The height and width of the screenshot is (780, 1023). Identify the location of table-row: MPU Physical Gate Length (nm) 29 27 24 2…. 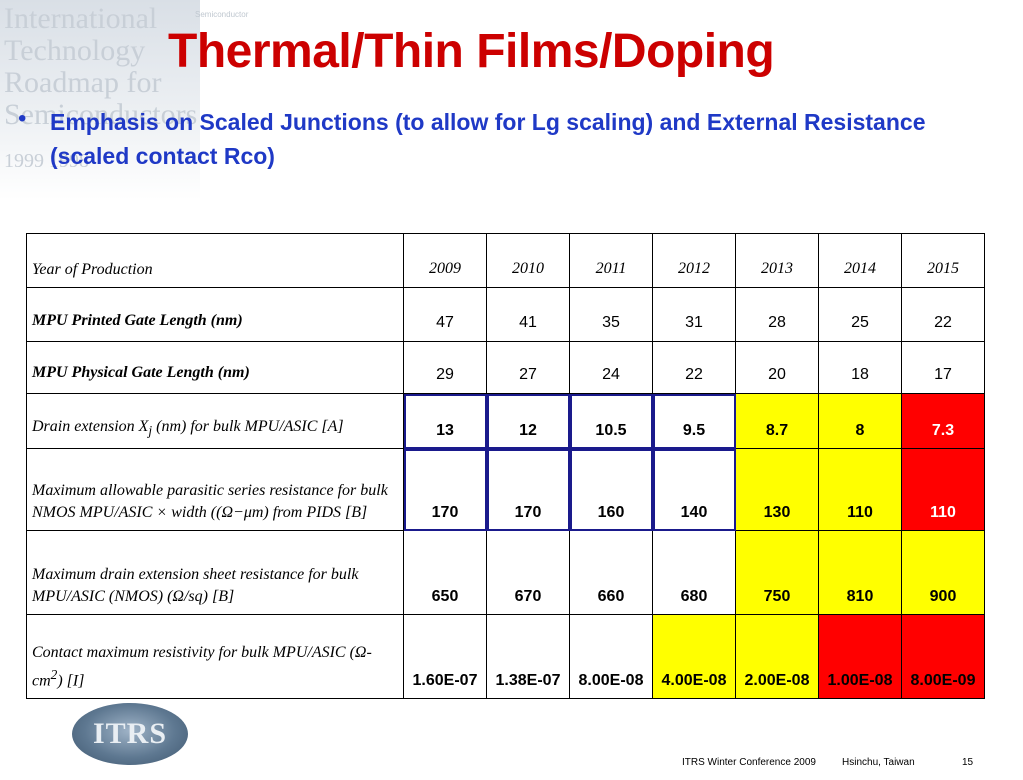
(505, 367).